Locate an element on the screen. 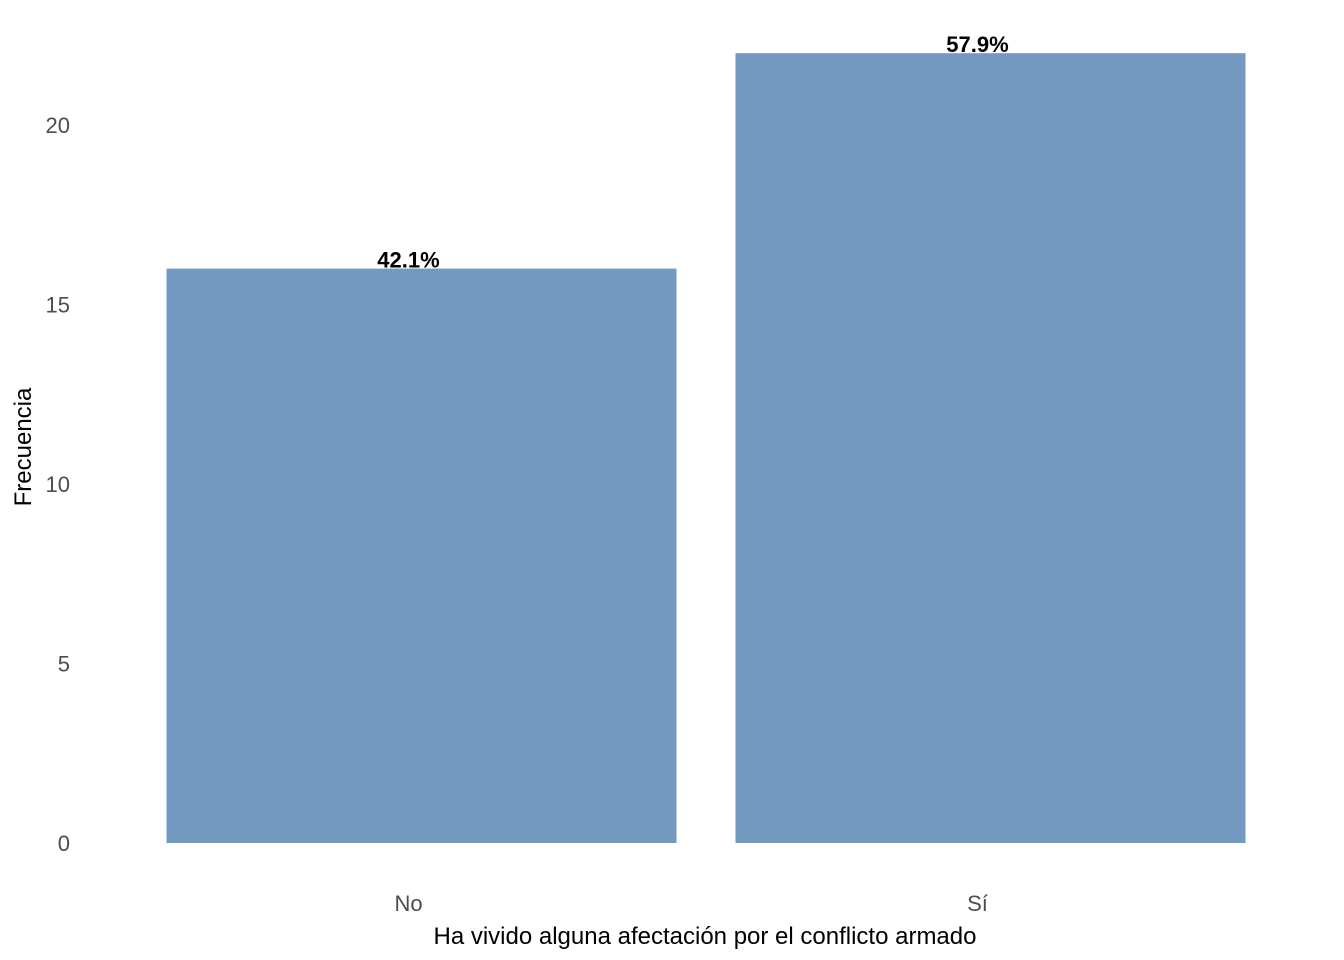 Image resolution: width=1344 pixels, height=960 pixels. y-axis: 0 5 10 15 20 is located at coordinates (58, 484).